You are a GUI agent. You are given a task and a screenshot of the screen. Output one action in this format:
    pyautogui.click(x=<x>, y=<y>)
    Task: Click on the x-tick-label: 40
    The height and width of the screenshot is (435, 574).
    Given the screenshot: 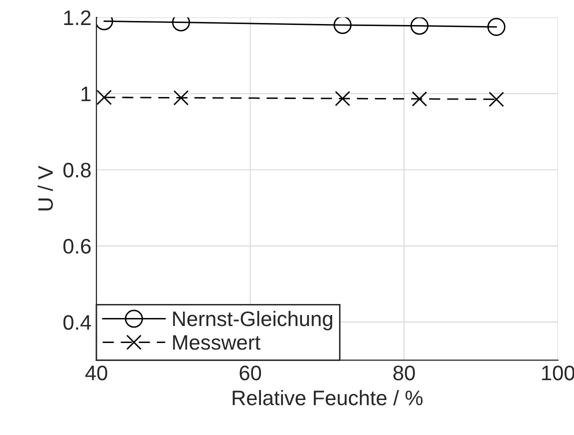 What is the action you would take?
    pyautogui.click(x=96, y=373)
    